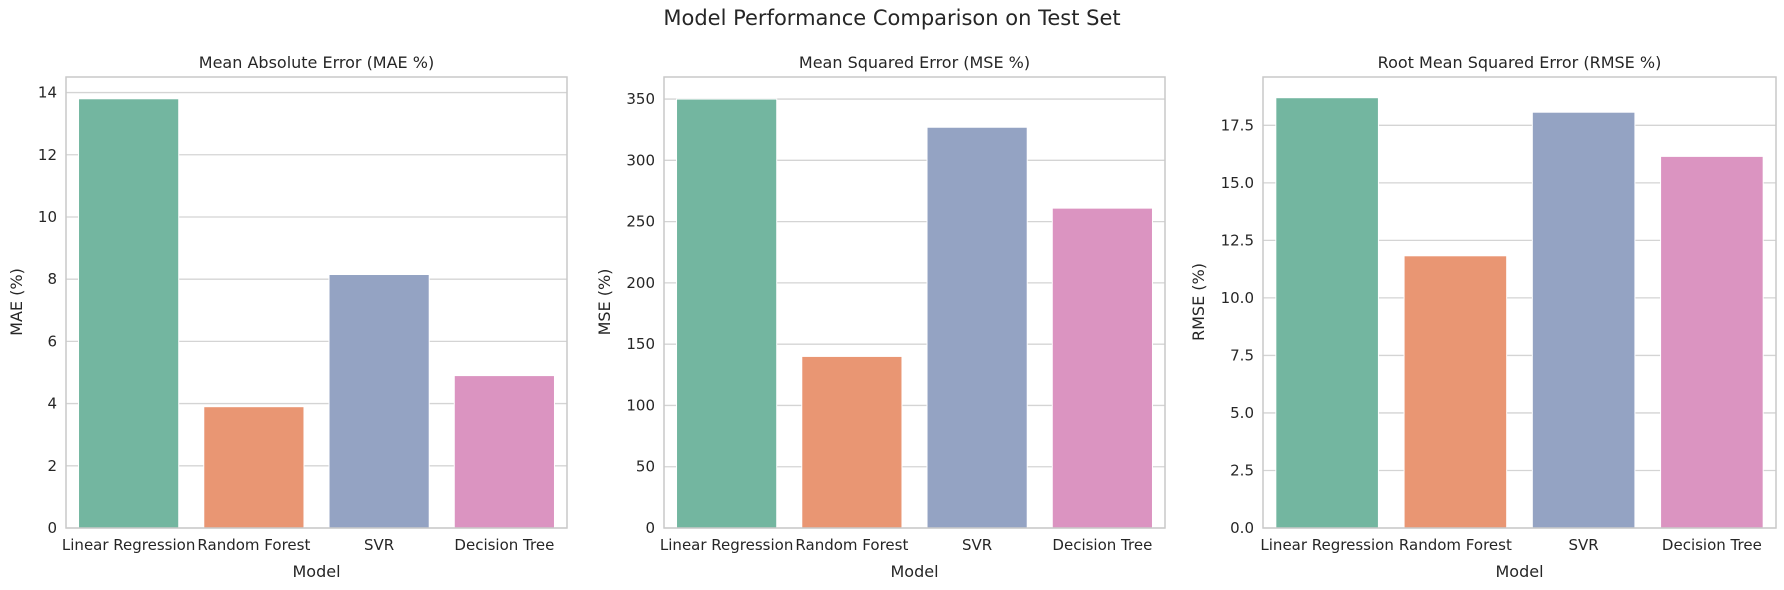 Image resolution: width=1784 pixels, height=590 pixels. What do you see at coordinates (650, 528) in the screenshot?
I see `mse-y-tick-label: 0` at bounding box center [650, 528].